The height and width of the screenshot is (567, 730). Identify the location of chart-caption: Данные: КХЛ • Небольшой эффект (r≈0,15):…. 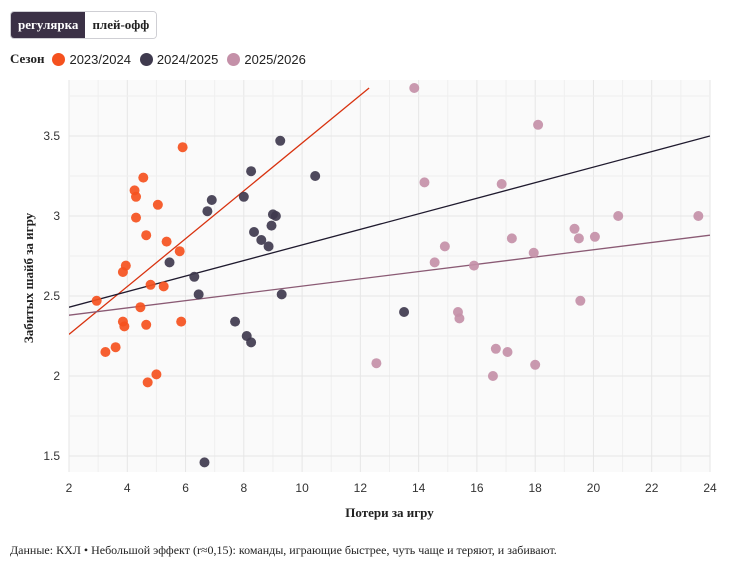
(283, 550).